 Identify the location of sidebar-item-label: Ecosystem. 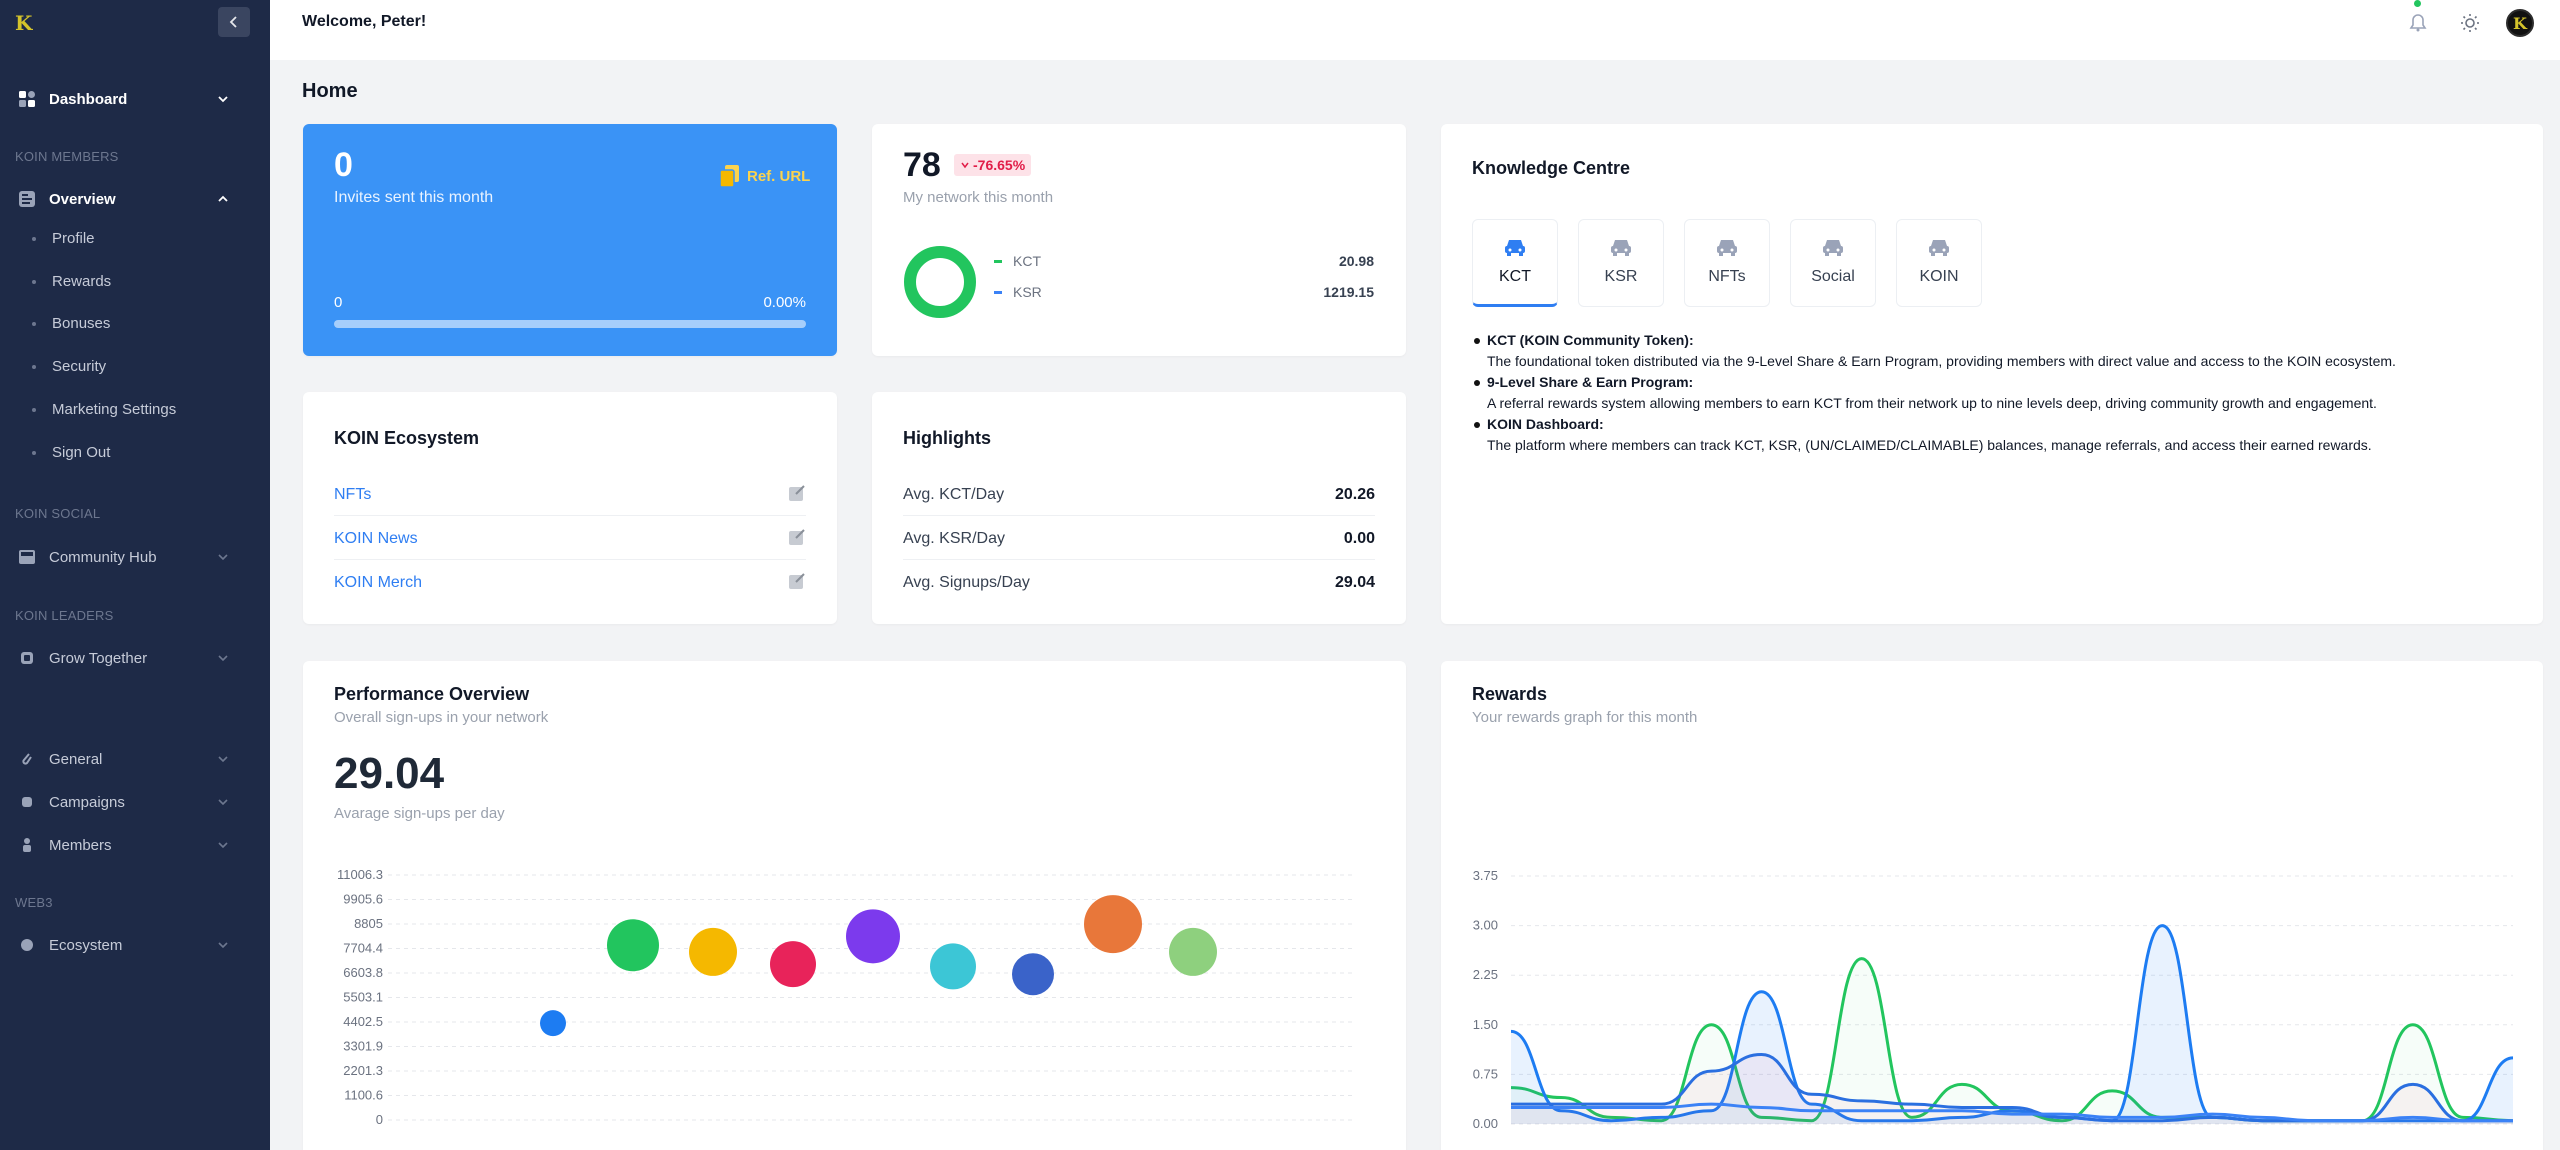
(86, 945).